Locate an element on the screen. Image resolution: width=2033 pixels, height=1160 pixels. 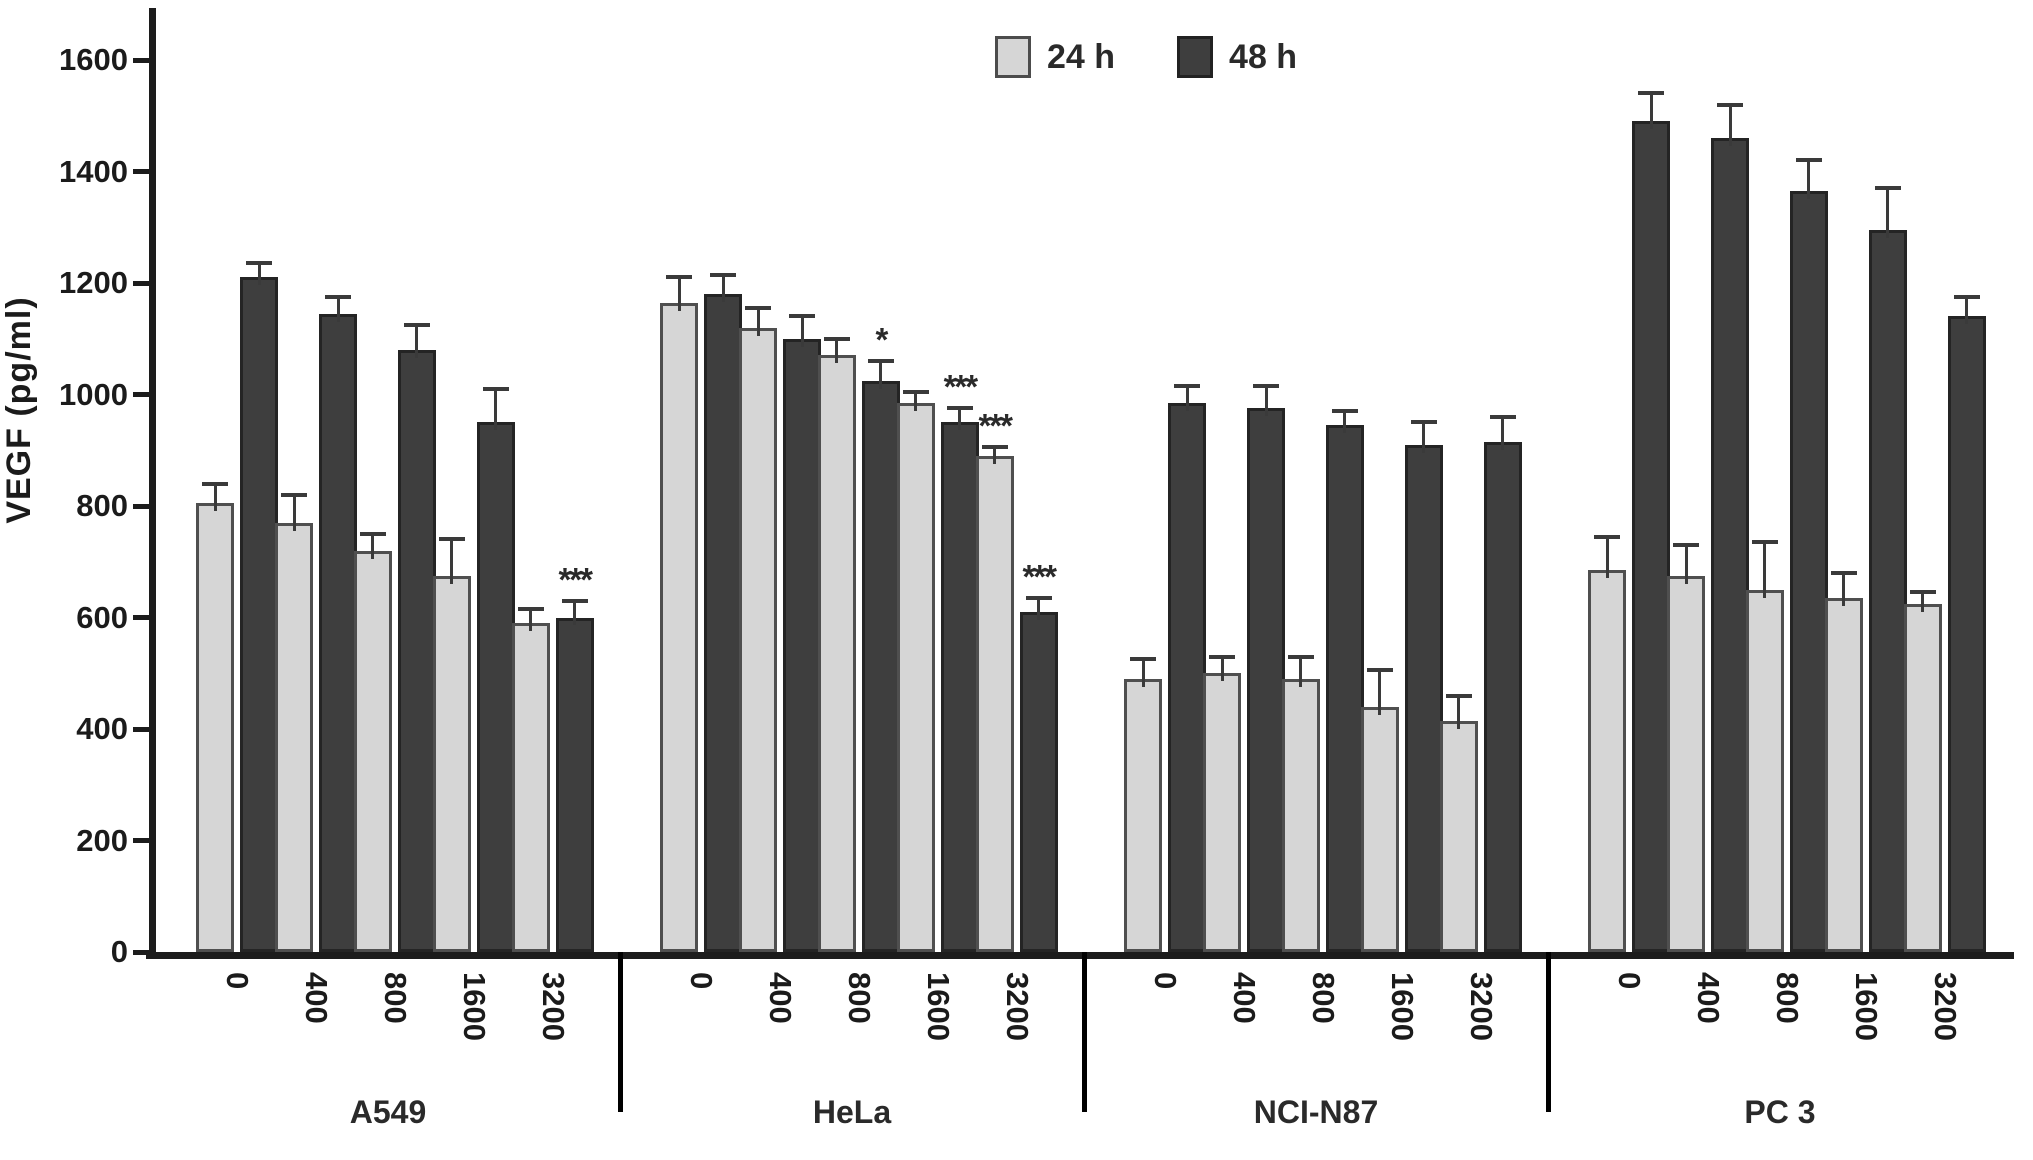
group-label: NCI-N87 is located at coordinates (1316, 1112).